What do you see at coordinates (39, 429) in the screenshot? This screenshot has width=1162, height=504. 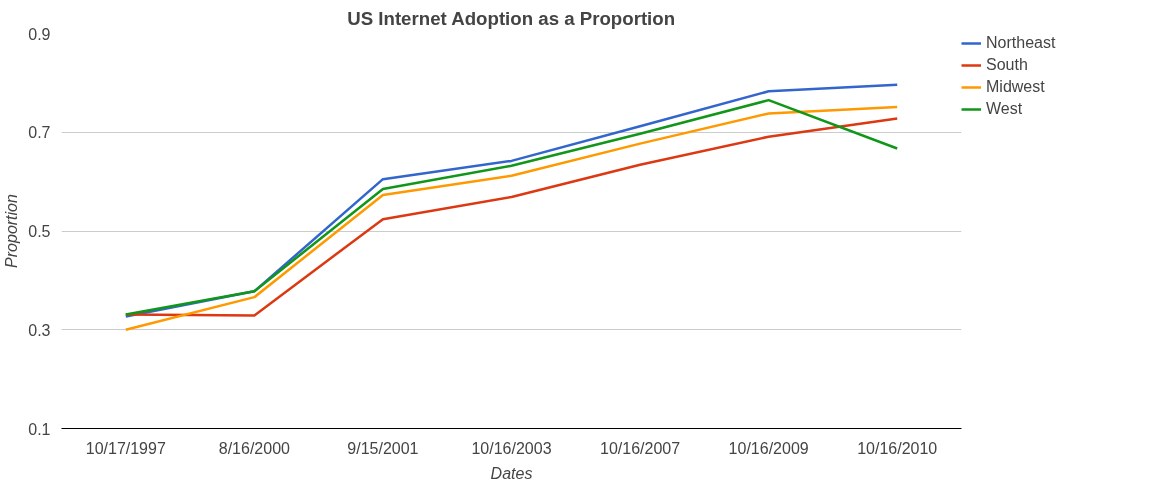 I see `y-tick-label: 0.1` at bounding box center [39, 429].